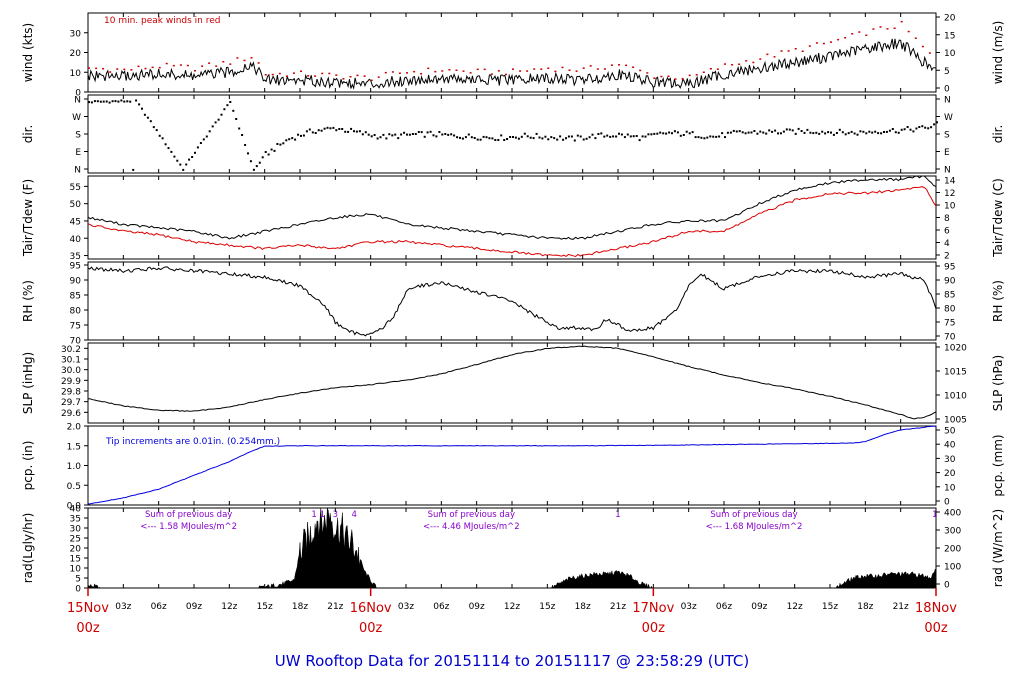  Describe the element at coordinates (950, 338) in the screenshot. I see `right-tick-label: 70` at that location.